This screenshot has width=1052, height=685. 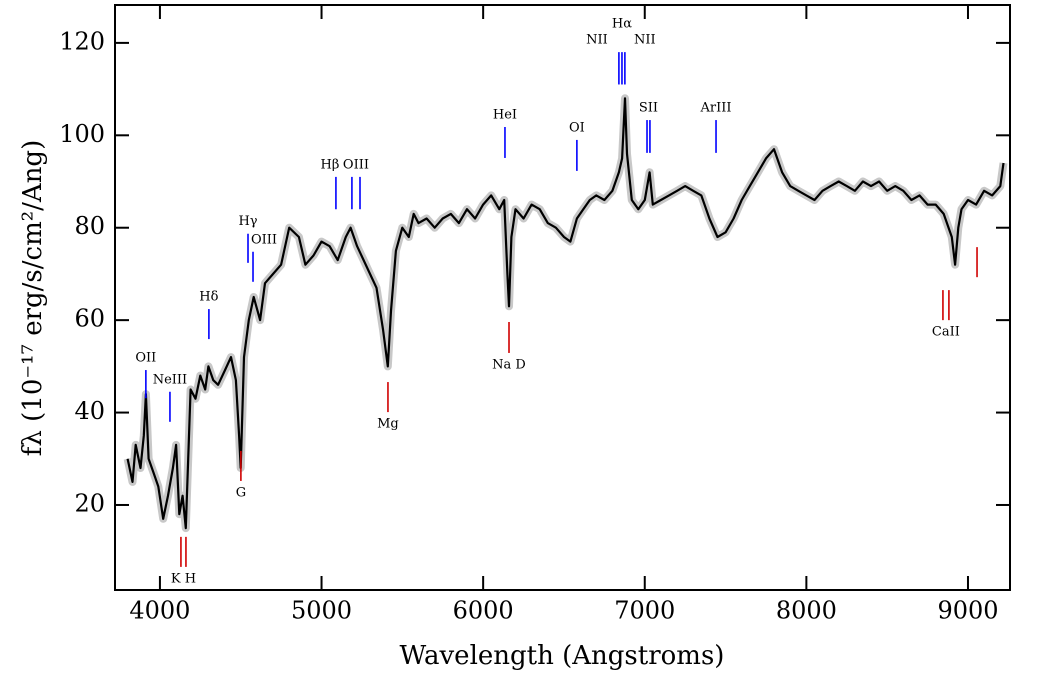 What do you see at coordinates (33, 298) in the screenshot?
I see `y-axis-label: fλ (10⁻¹⁷ erg/s/cm²/Ang)` at bounding box center [33, 298].